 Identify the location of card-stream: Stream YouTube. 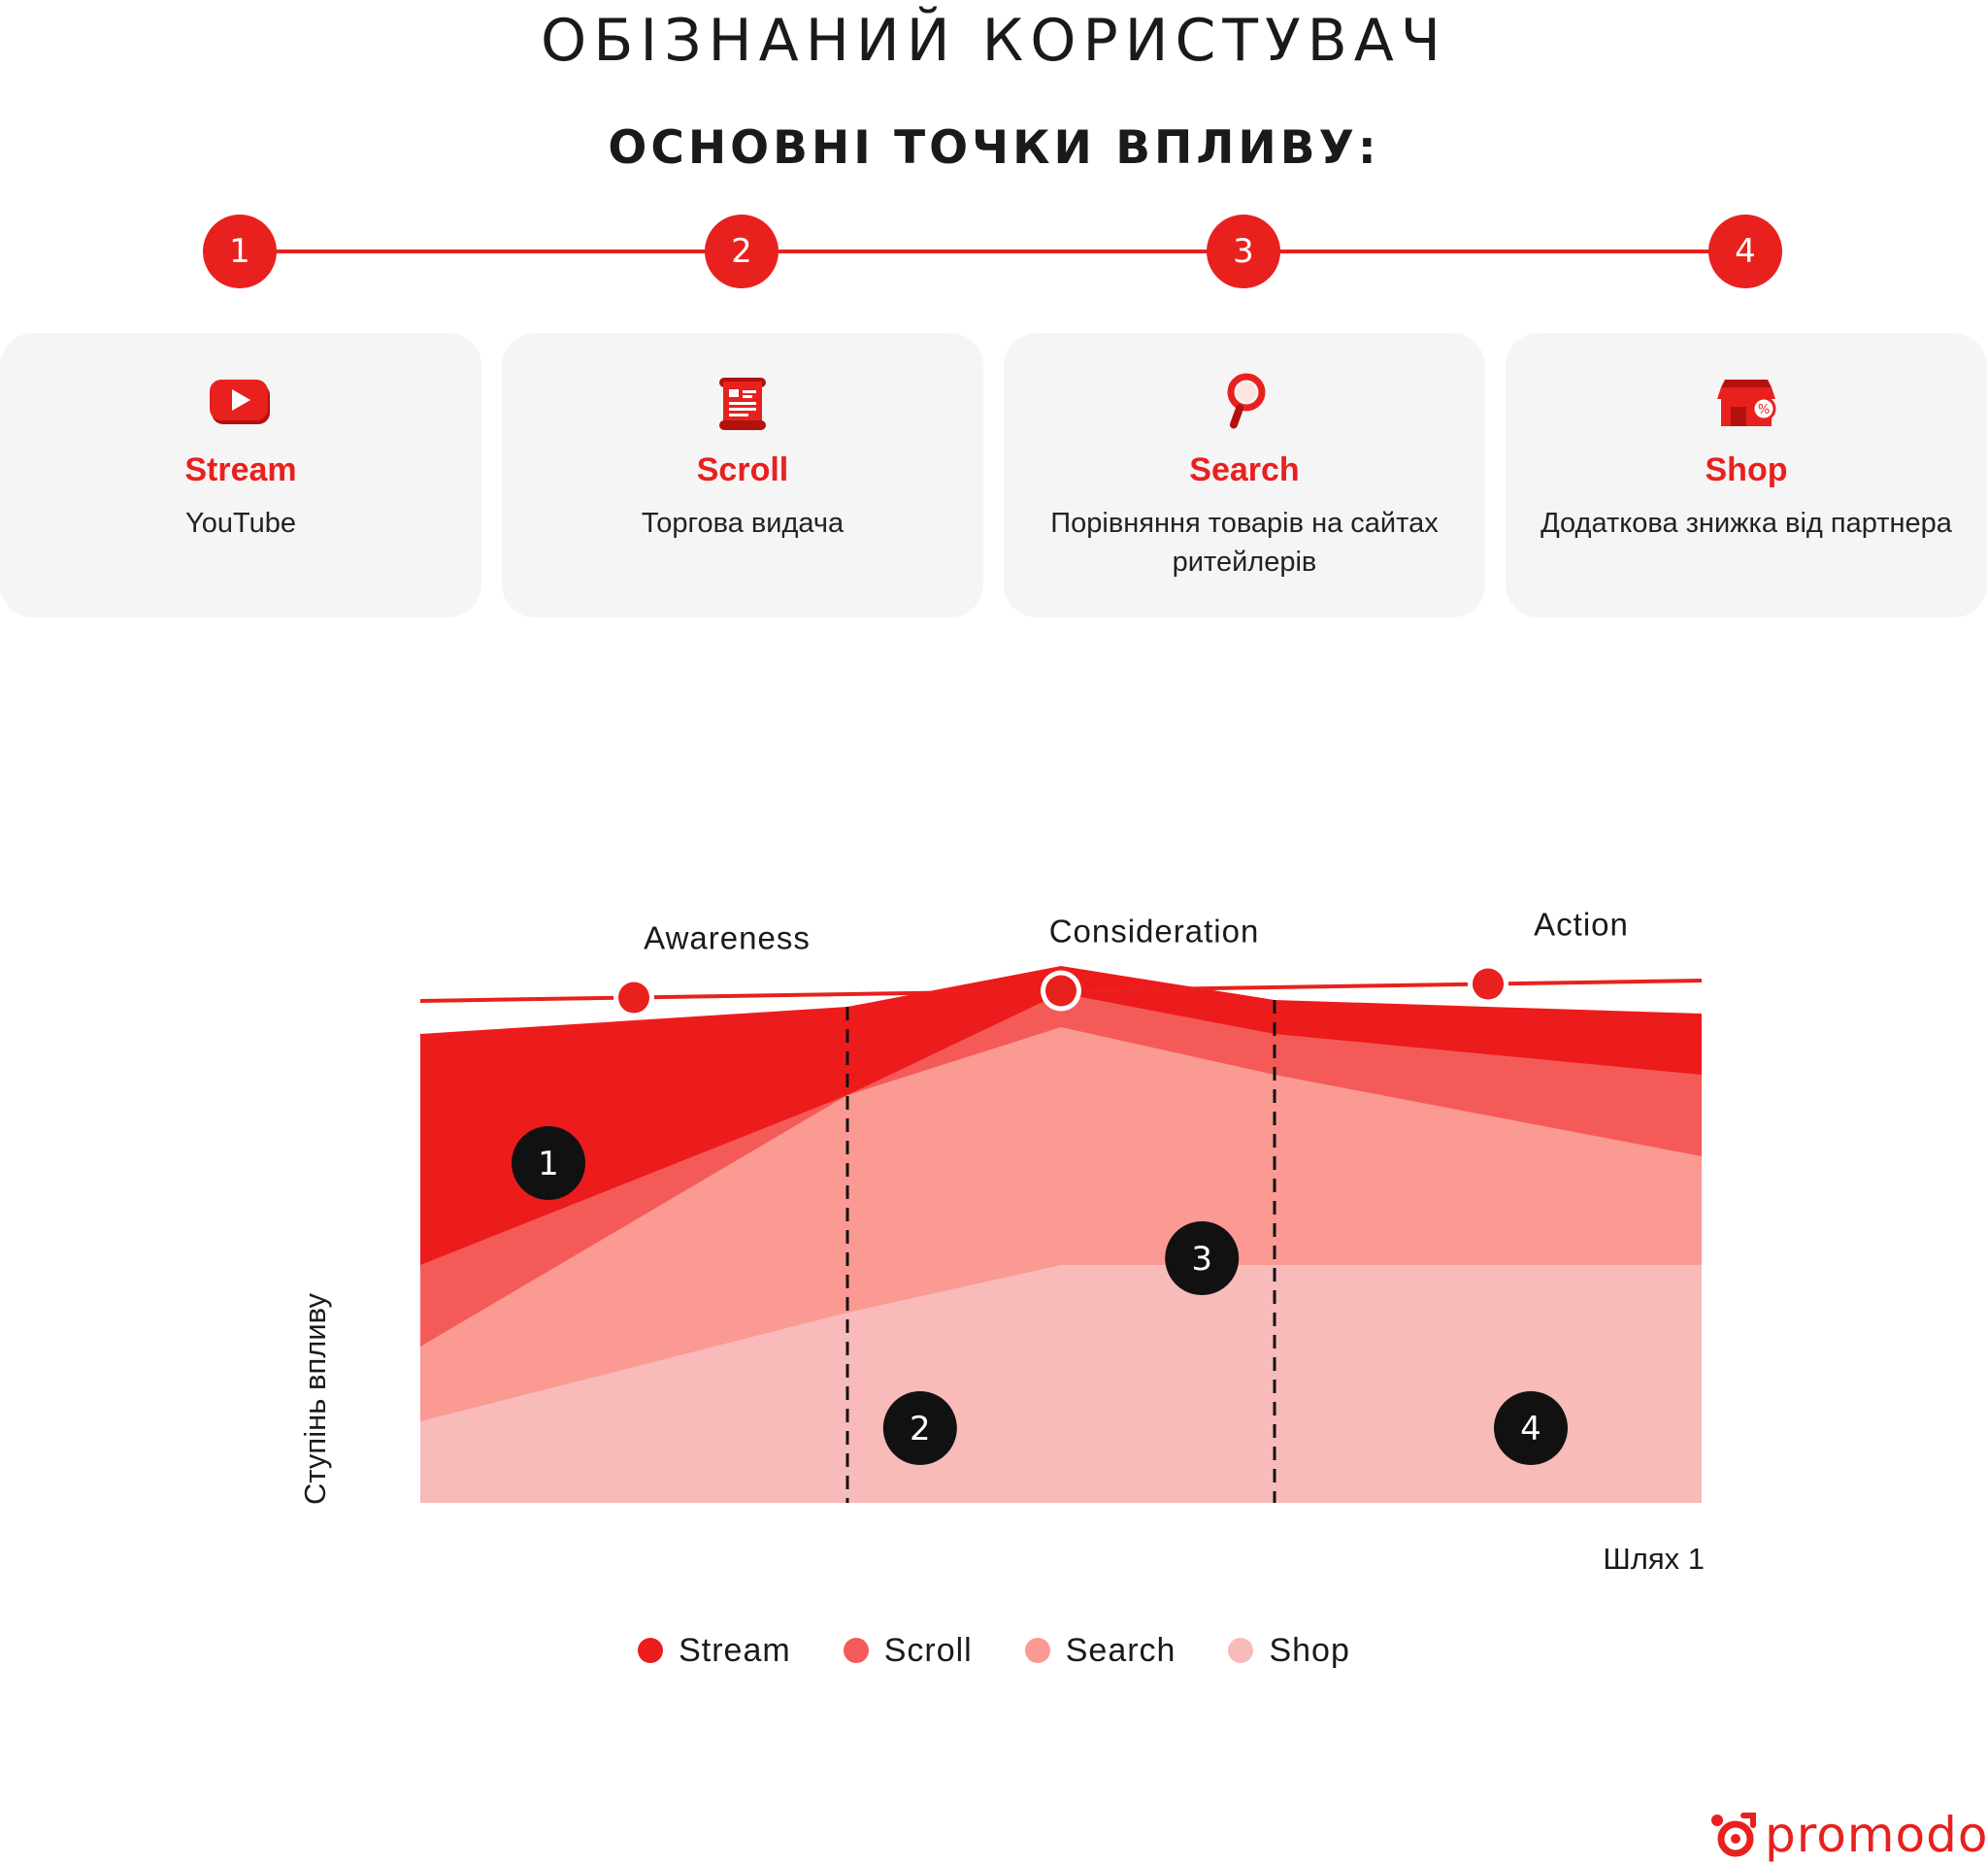
(241, 475).